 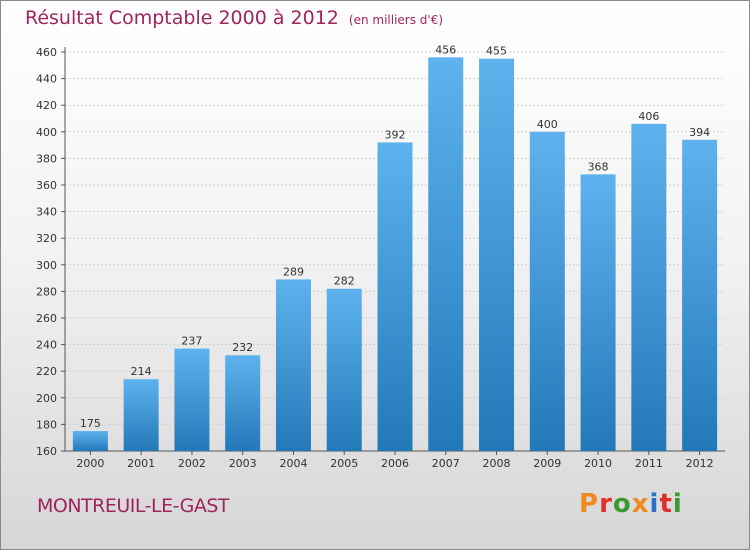 What do you see at coordinates (598, 463) in the screenshot?
I see `x-tick-label-2010: 2010` at bounding box center [598, 463].